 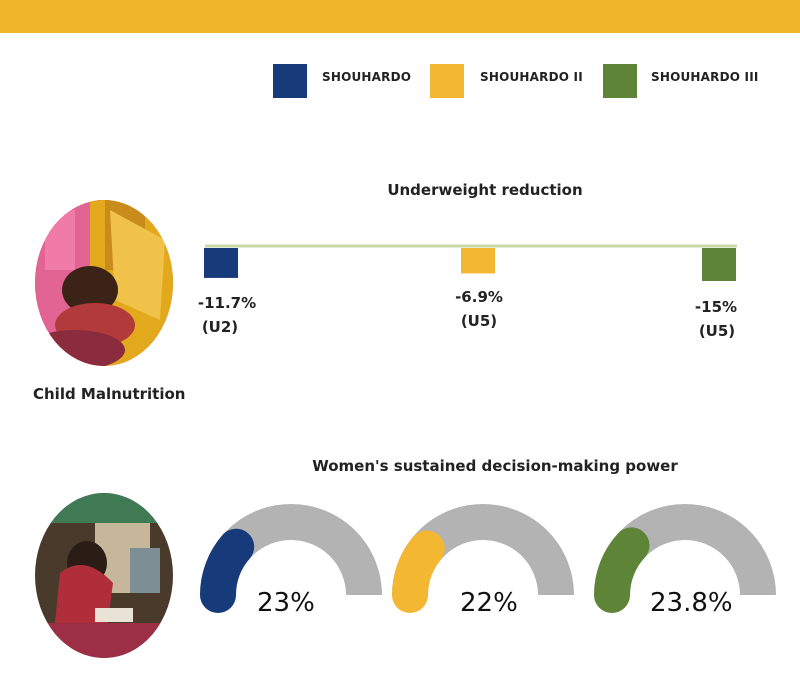 What do you see at coordinates (367, 77) in the screenshot?
I see `legend-label-shouhardo: SHOUHARDO` at bounding box center [367, 77].